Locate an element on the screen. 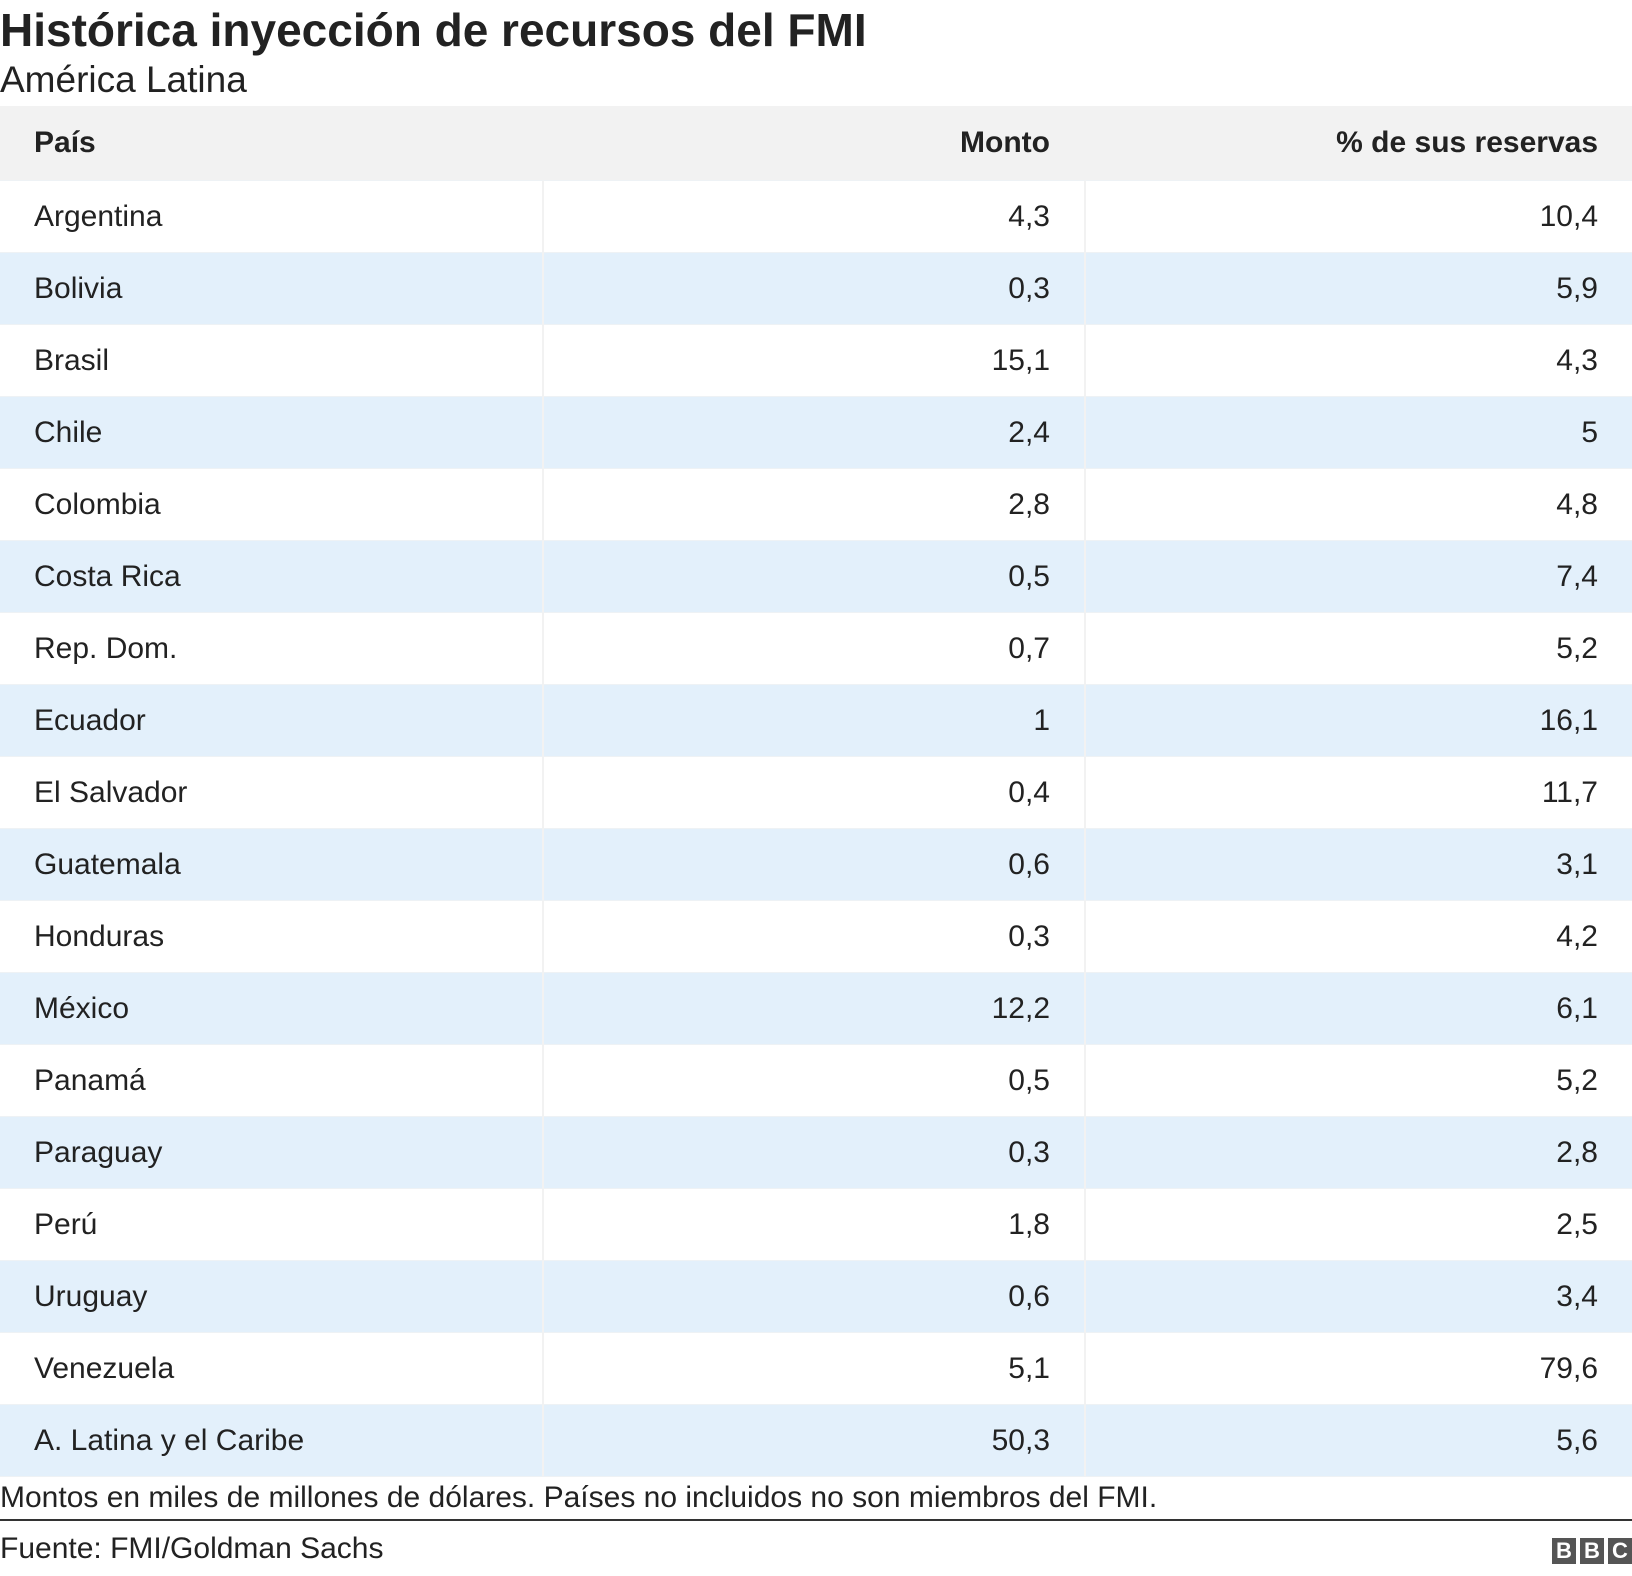 The width and height of the screenshot is (1632, 1576). table-cell: Chile is located at coordinates (272, 433).